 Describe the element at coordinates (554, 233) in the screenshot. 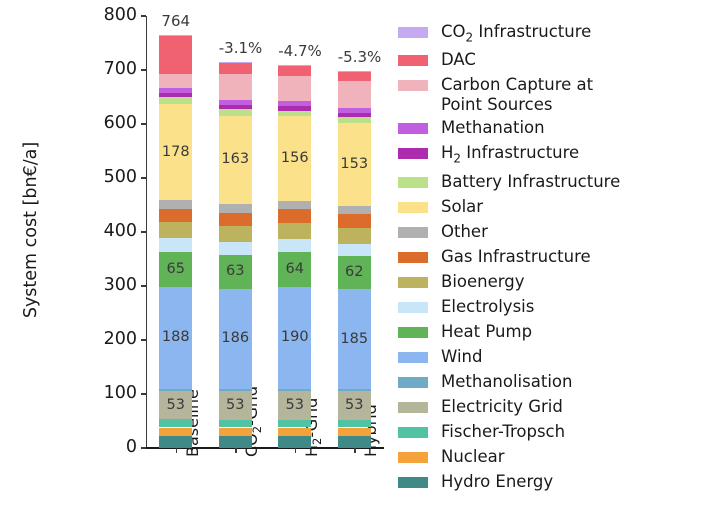

I see `legend-item: Other` at that location.